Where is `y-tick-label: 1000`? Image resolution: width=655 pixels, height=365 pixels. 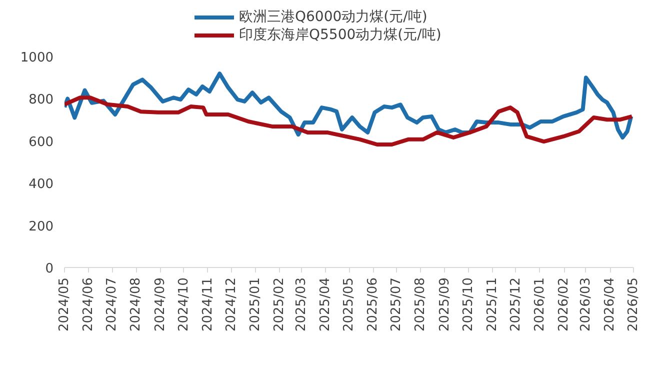 y-tick-label: 1000 is located at coordinates (37, 58).